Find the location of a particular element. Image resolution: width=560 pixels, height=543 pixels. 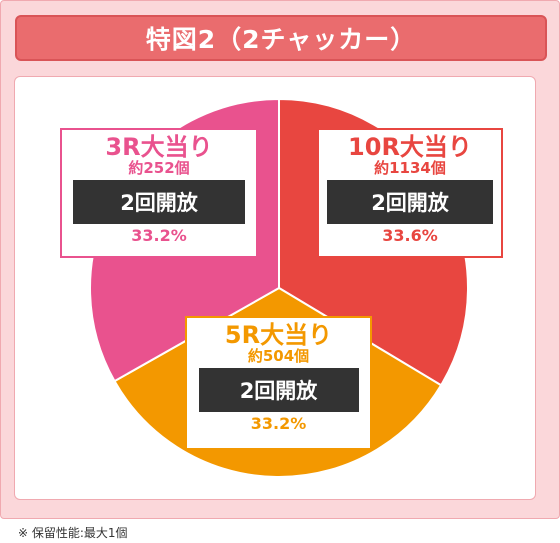

slice-count-3r: 約252個 is located at coordinates (159, 168).